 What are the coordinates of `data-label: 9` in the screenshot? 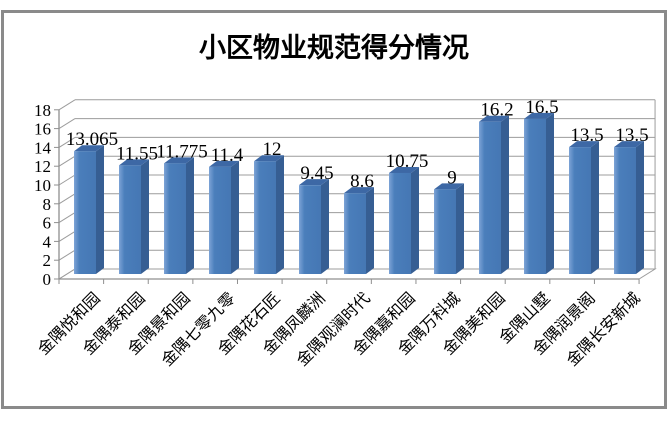 It's located at (452, 177).